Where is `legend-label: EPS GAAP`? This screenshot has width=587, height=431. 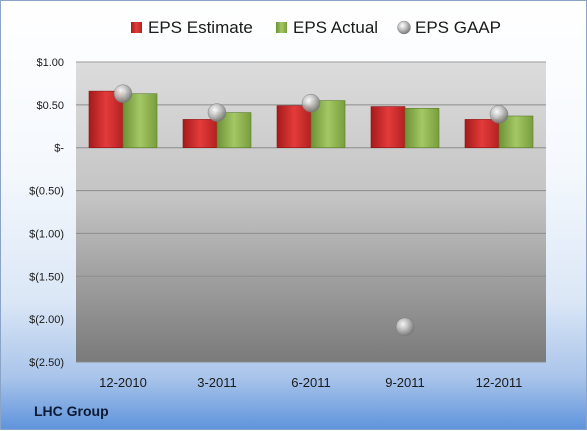 legend-label: EPS GAAP is located at coordinates (458, 27).